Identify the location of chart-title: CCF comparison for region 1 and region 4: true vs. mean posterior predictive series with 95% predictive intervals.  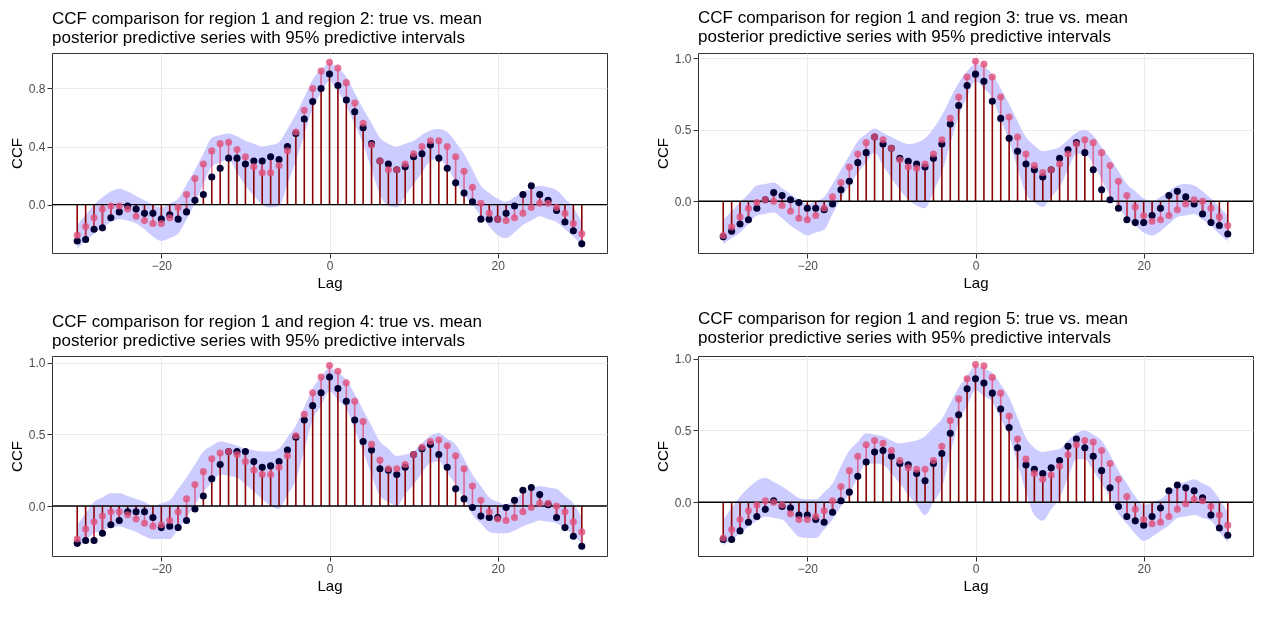
(267, 331).